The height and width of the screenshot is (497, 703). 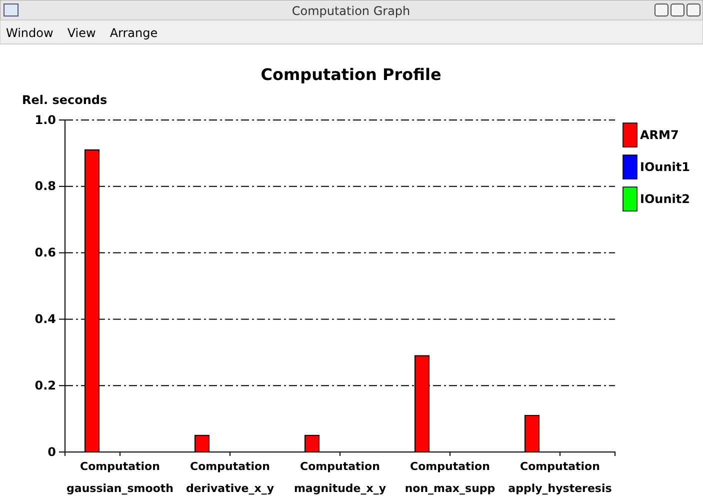 What do you see at coordinates (45, 385) in the screenshot?
I see `y-tick-label: 0.2` at bounding box center [45, 385].